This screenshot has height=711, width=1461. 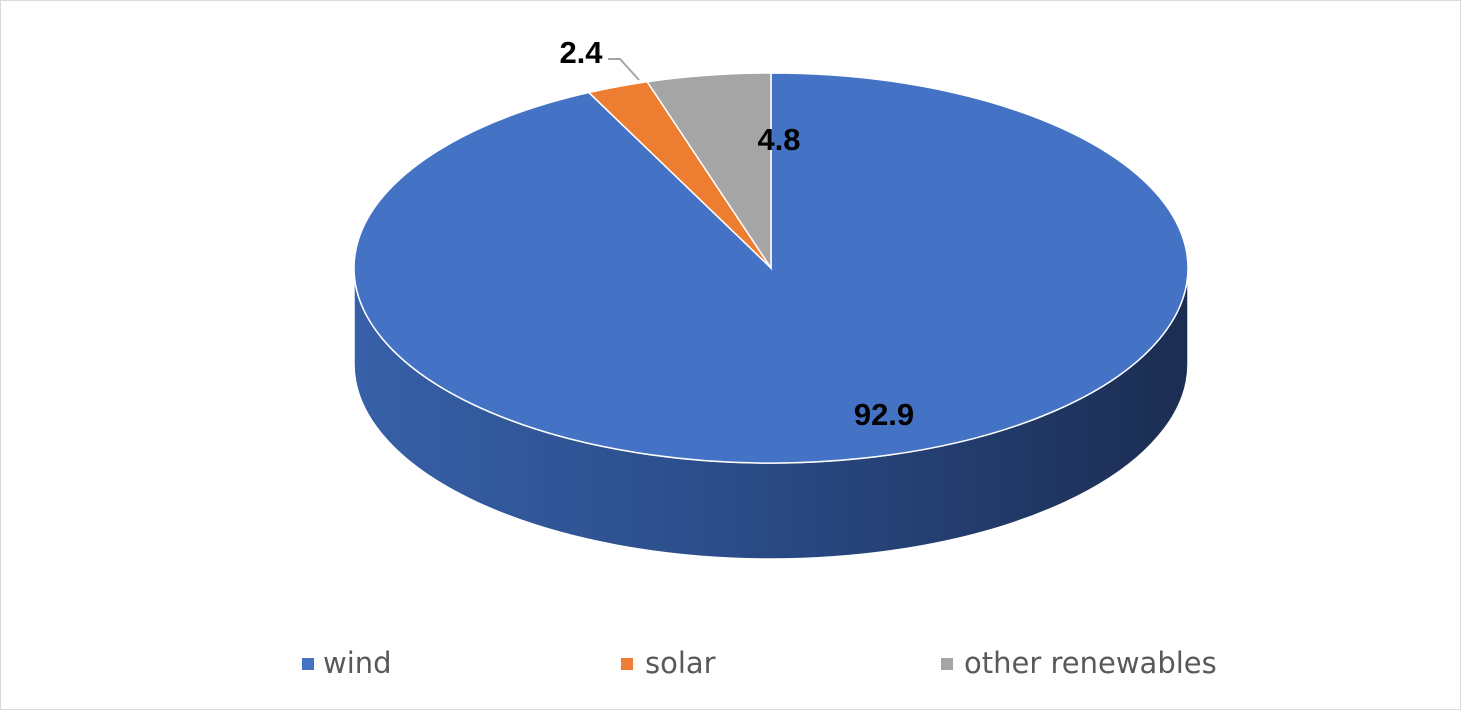 What do you see at coordinates (357, 663) in the screenshot?
I see `legend-label-wind: wind` at bounding box center [357, 663].